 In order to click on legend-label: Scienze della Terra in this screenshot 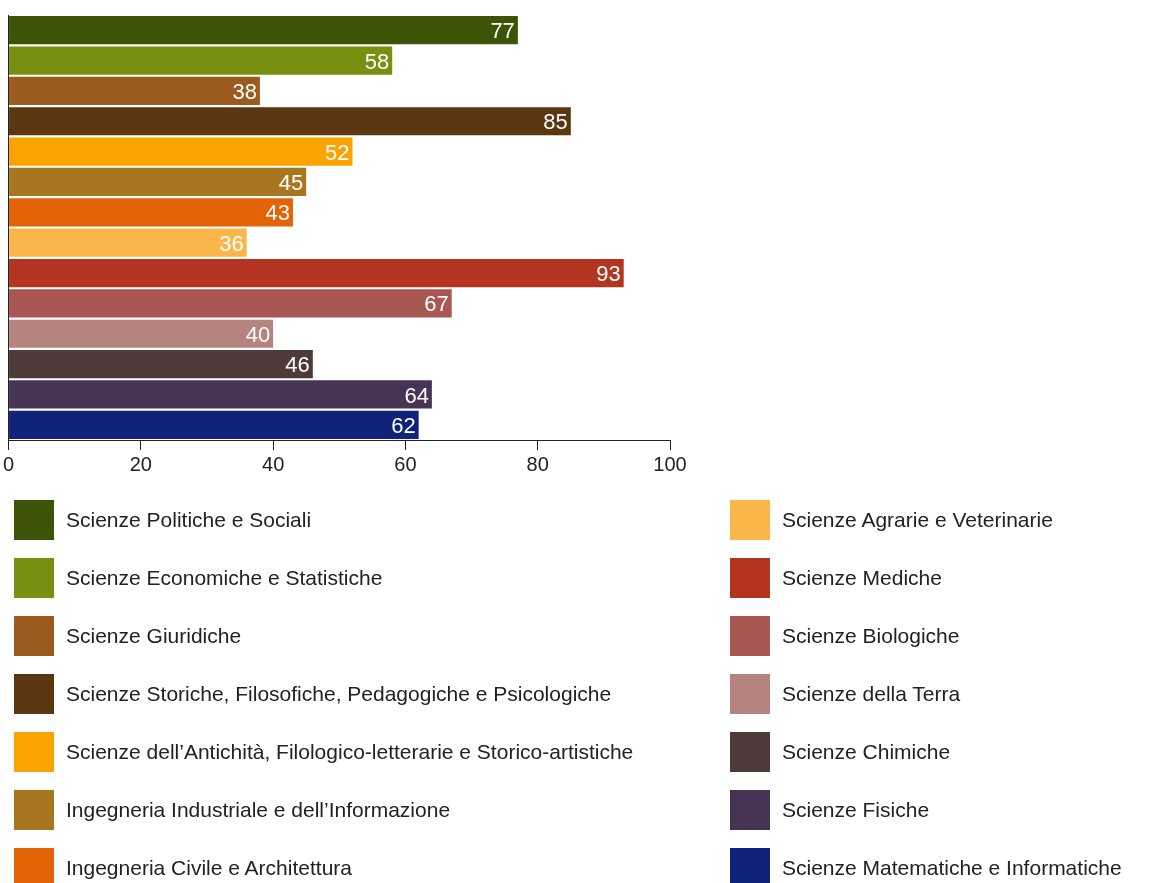, I will do `click(871, 694)`.